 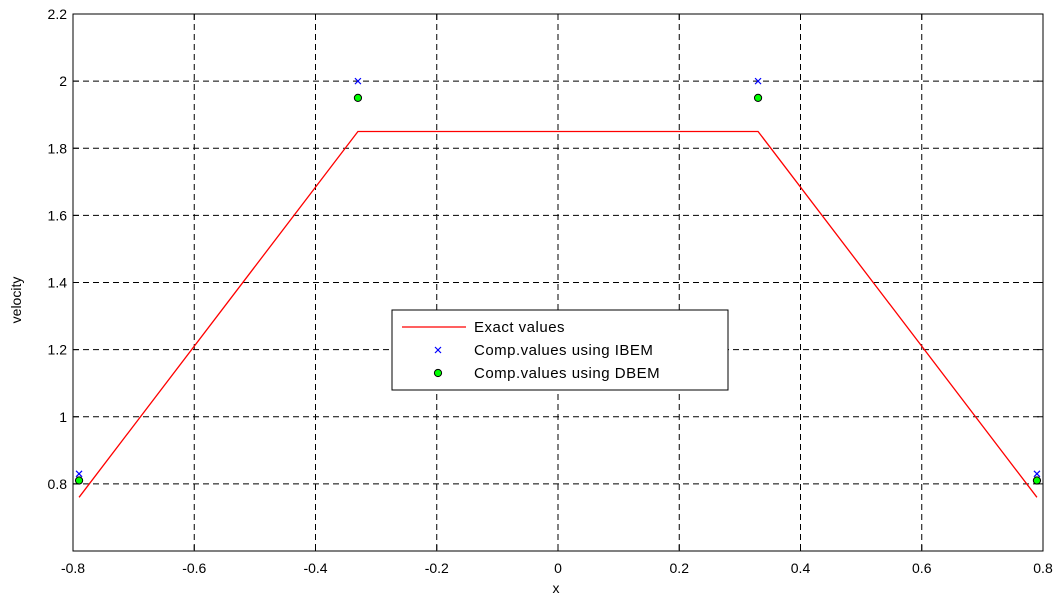 I want to click on y-tick-label: 1.4, so click(x=58, y=283).